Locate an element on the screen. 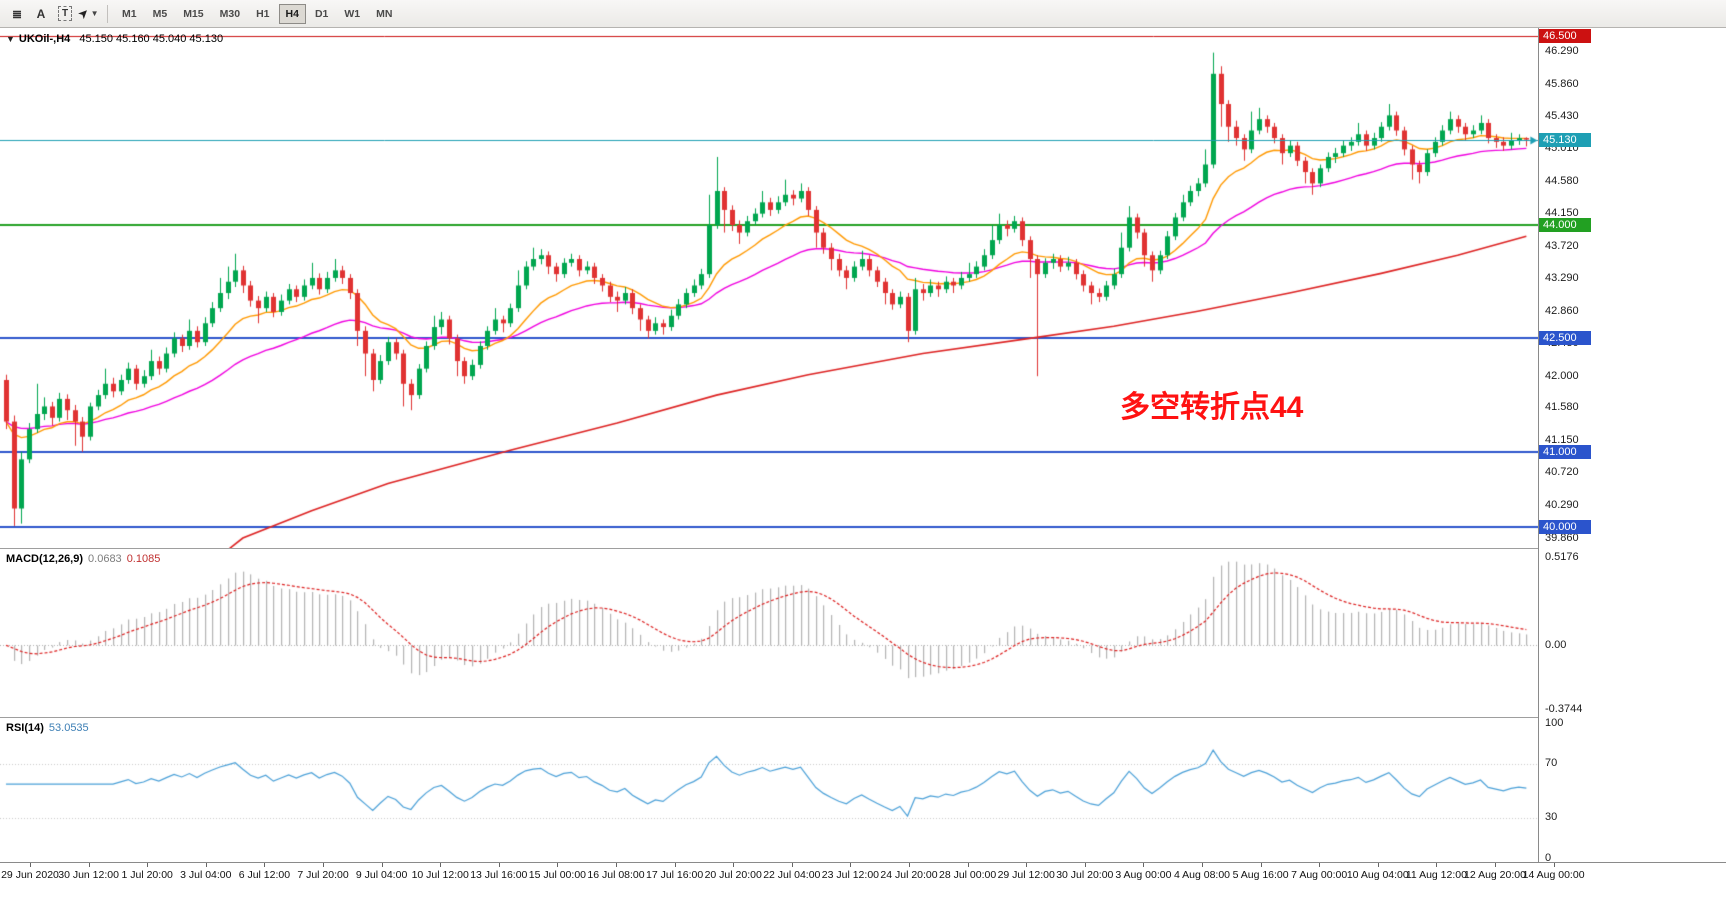 The height and width of the screenshot is (898, 1726). price-tick-46.290: 46.290 is located at coordinates (1562, 51).